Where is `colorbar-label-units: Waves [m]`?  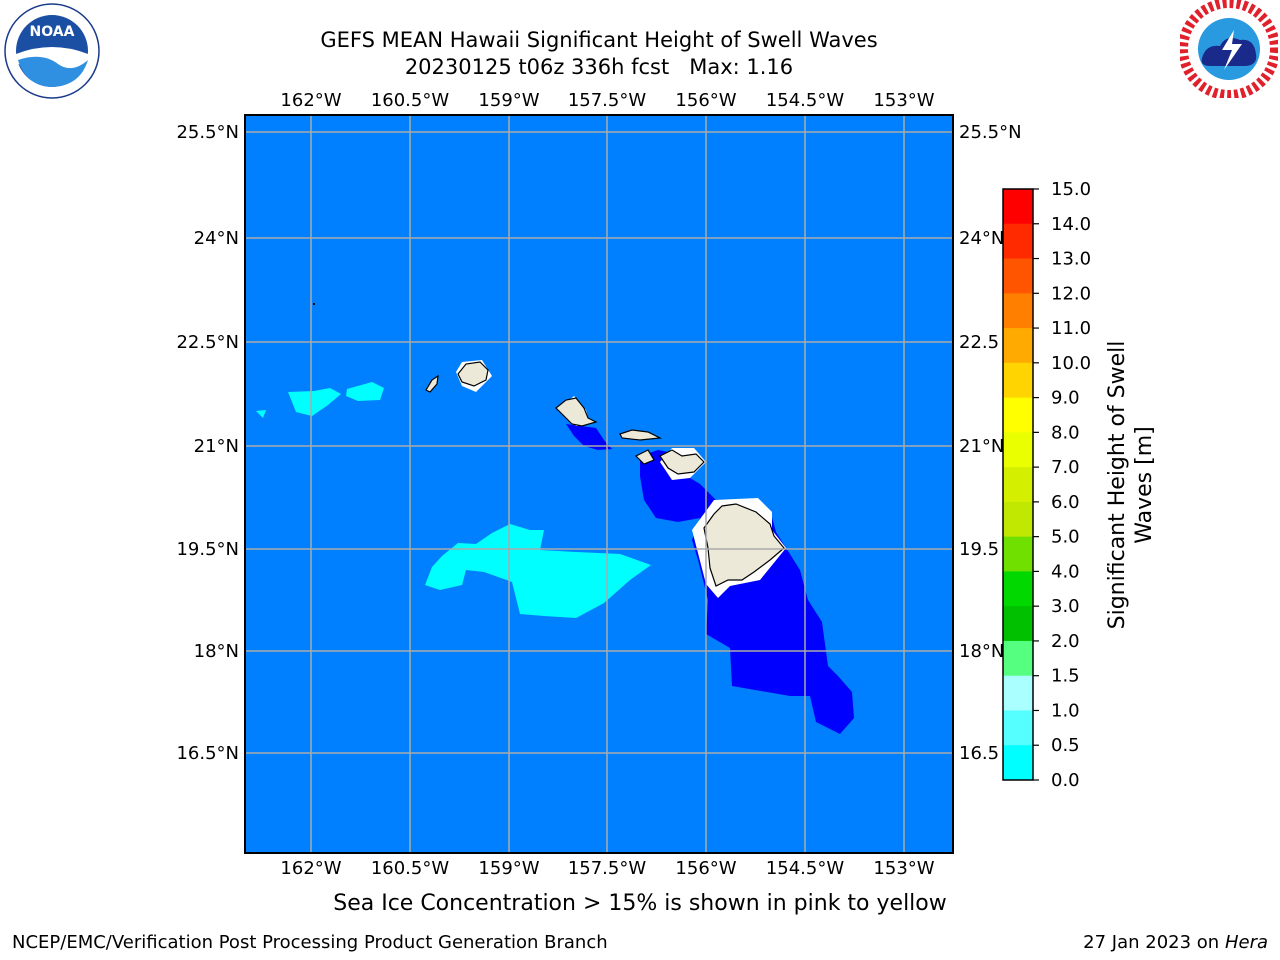
colorbar-label-units: Waves [m] is located at coordinates (1144, 484).